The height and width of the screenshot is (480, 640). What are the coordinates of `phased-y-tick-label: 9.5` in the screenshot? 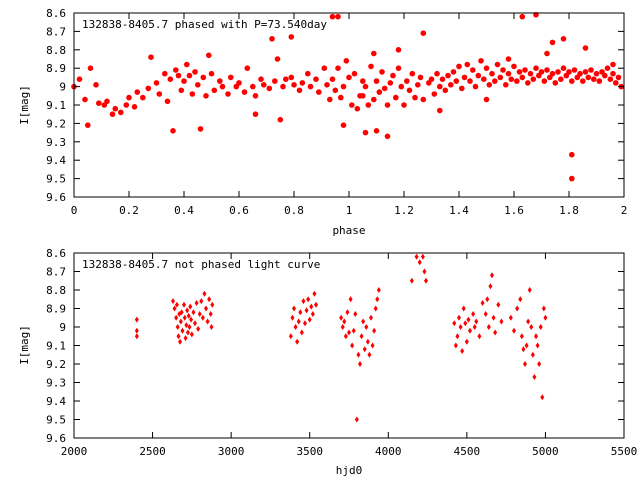 It's located at (56, 179).